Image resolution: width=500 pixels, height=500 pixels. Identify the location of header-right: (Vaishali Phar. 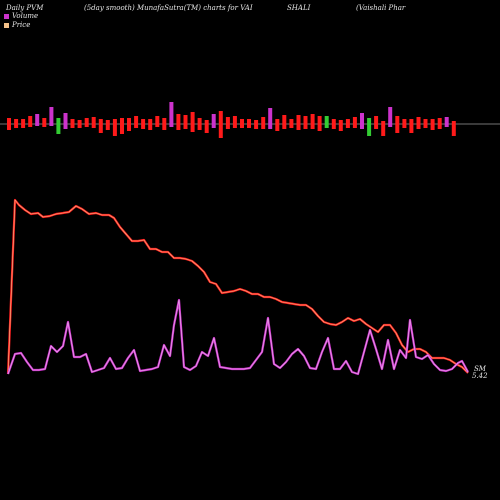
(381, 8).